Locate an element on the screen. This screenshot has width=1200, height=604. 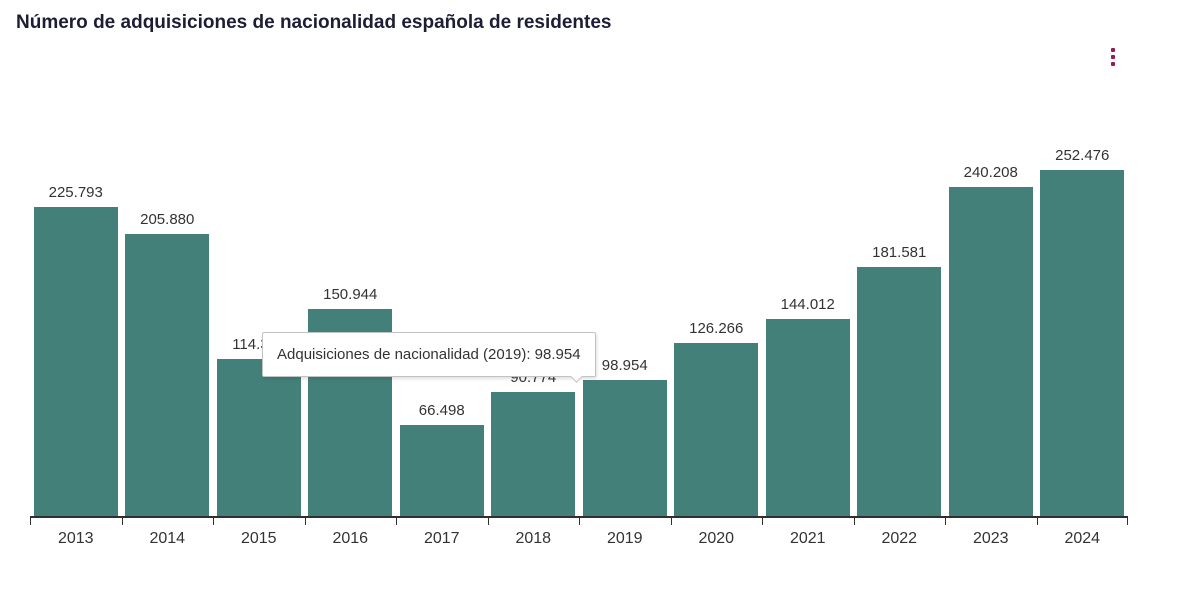
bar-slot-2014: 205.880 is located at coordinates (168, 308).